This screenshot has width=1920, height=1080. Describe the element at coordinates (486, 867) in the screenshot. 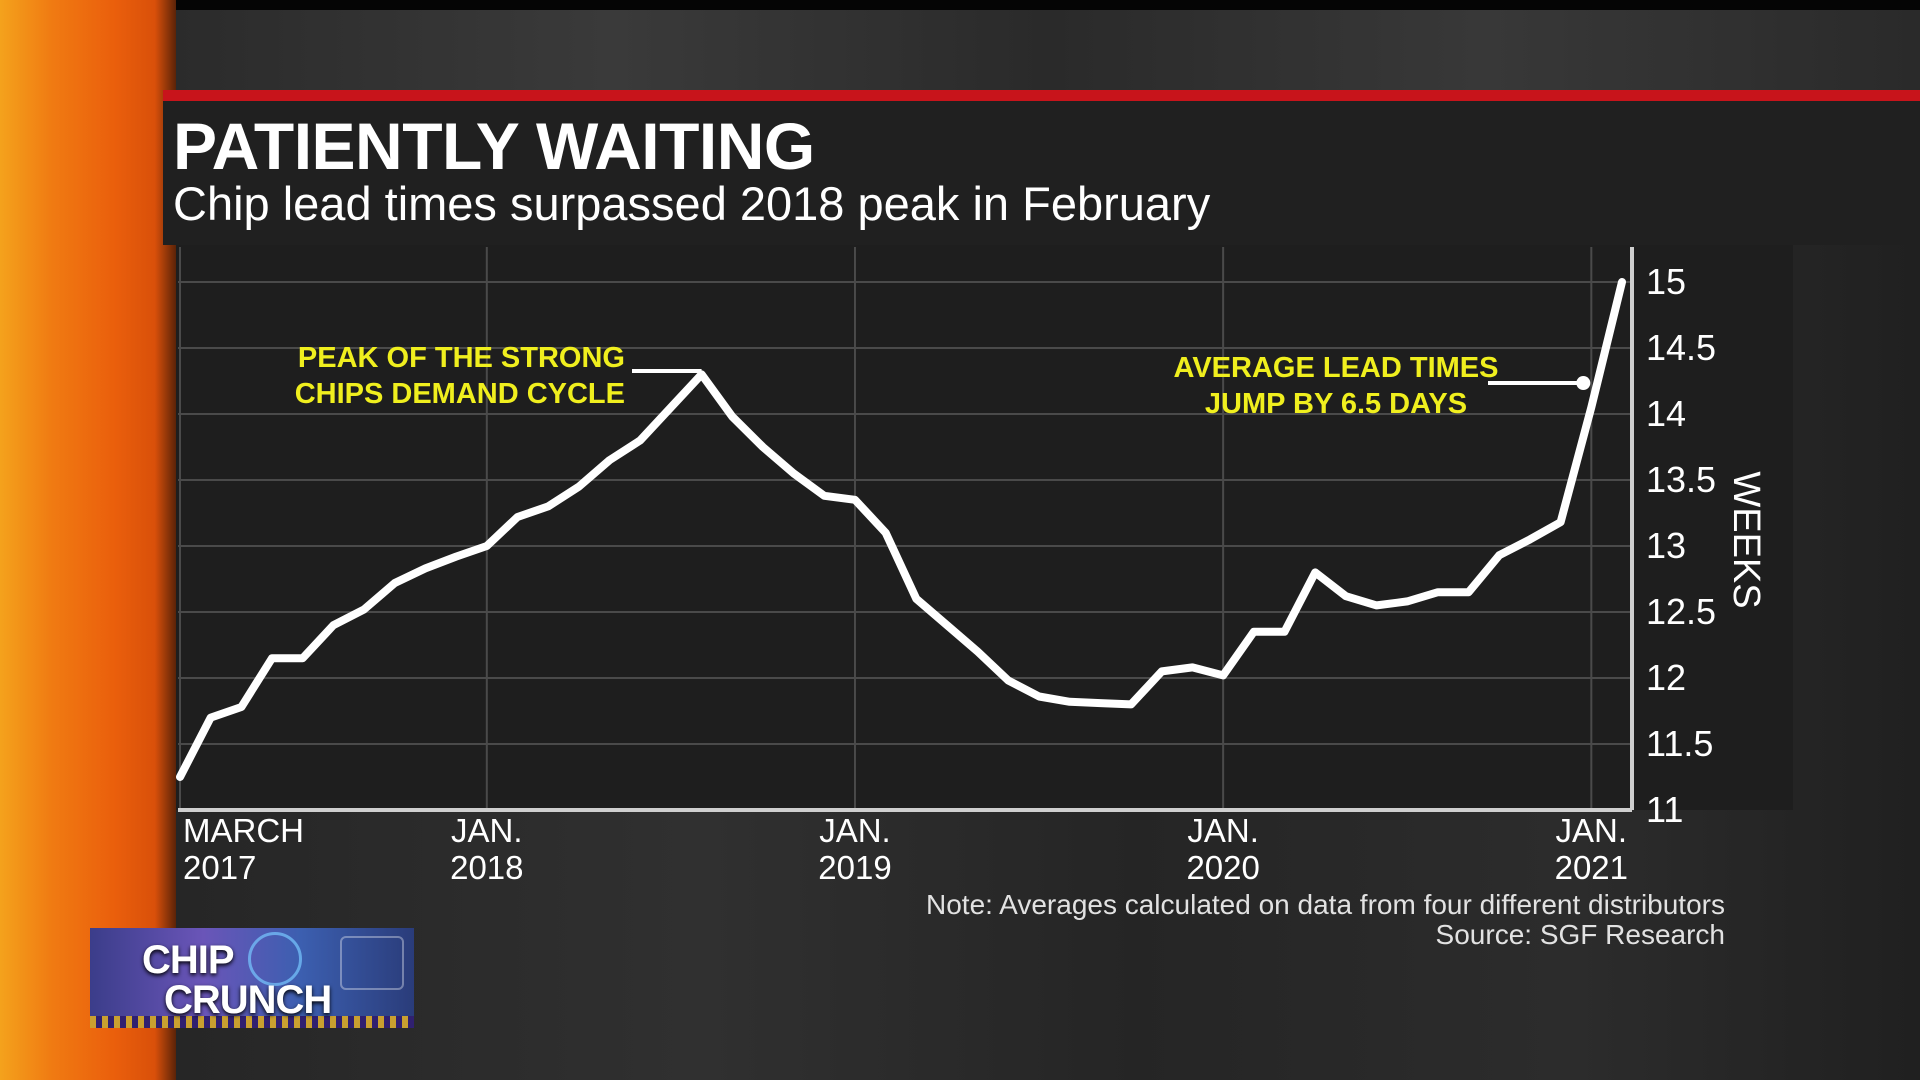

I see `x-tick-year: 2018` at that location.